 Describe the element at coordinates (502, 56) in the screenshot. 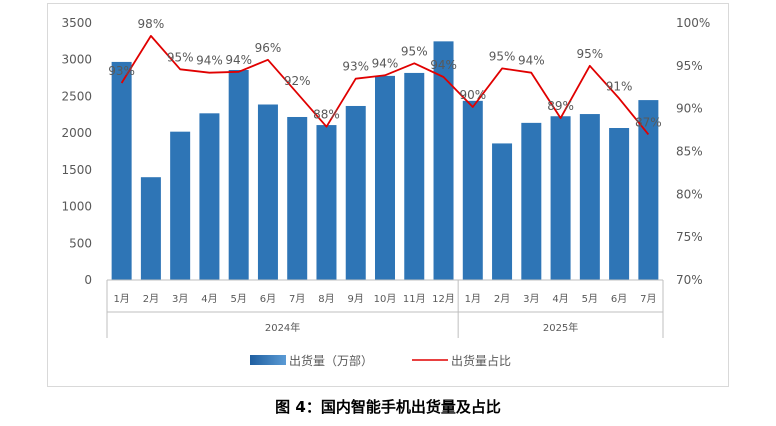

I see `data-label-14: 95%` at that location.